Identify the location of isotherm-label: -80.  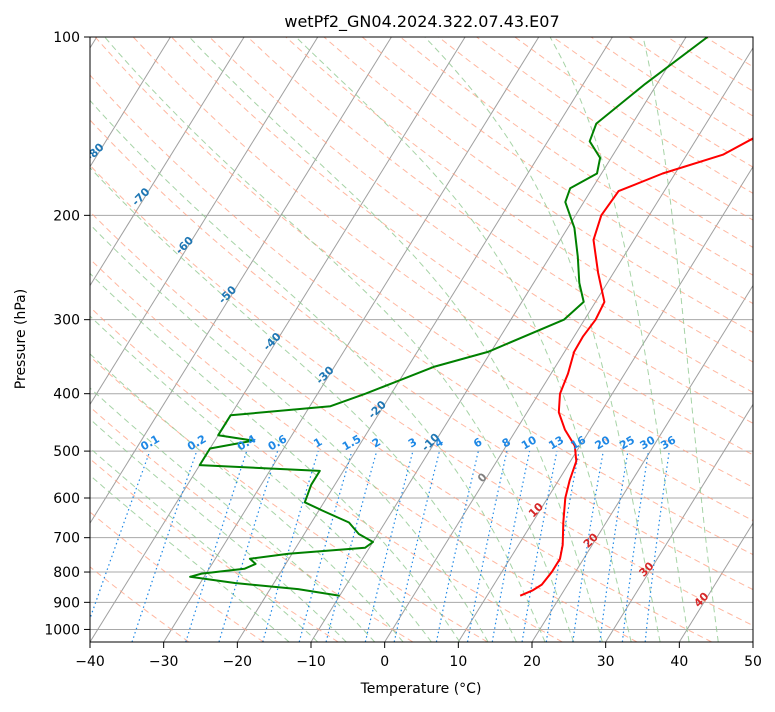
(94, 151).